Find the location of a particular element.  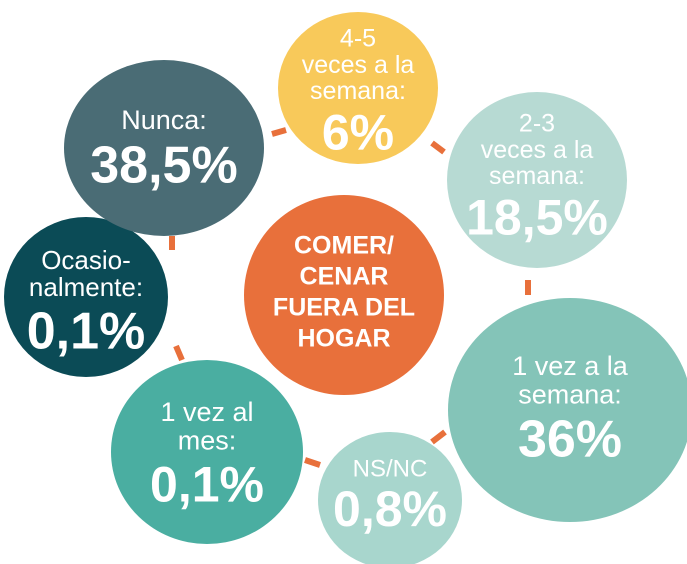

bubble-label: 4-5 is located at coordinates (358, 39).